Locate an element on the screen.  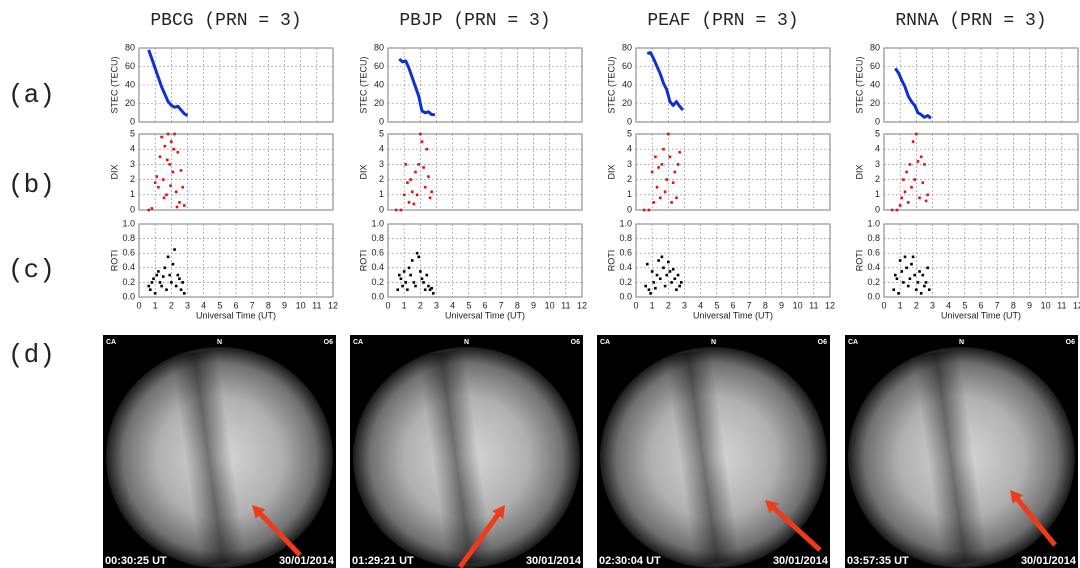
x-tick-label: 9 is located at coordinates (1029, 305).